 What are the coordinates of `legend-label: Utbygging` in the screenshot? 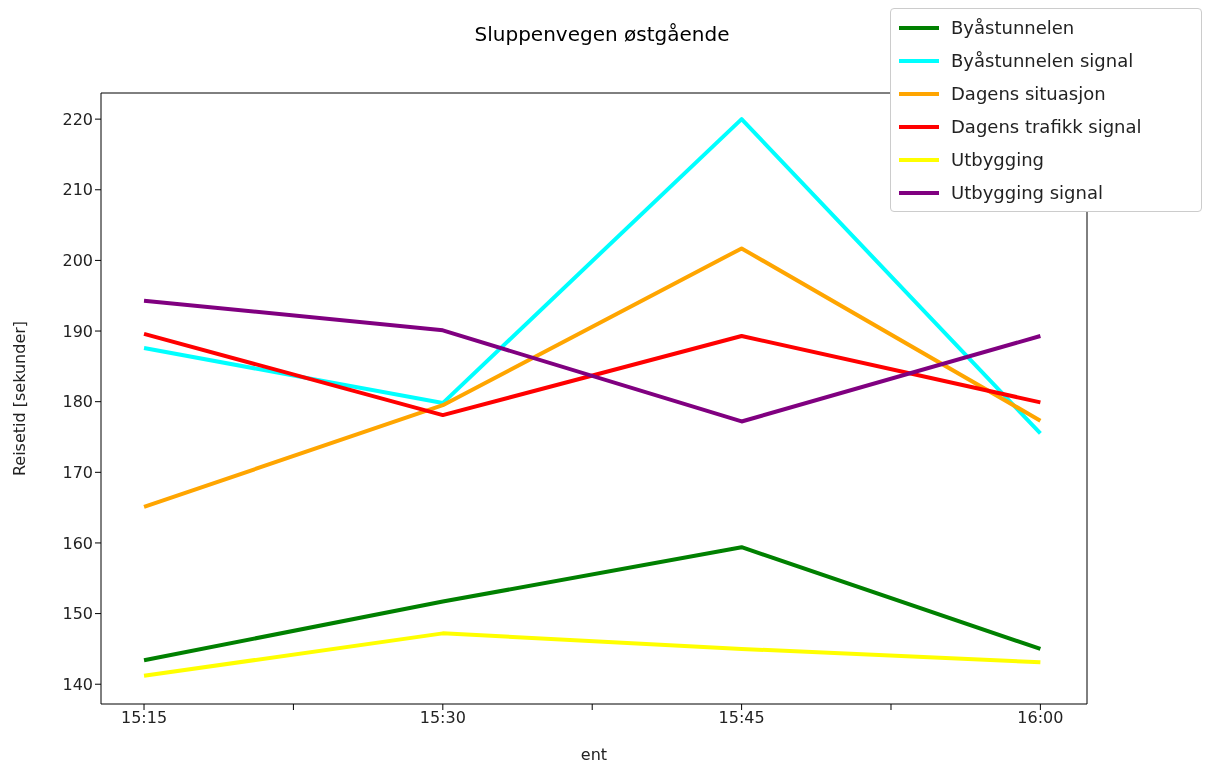 It's located at (997, 160).